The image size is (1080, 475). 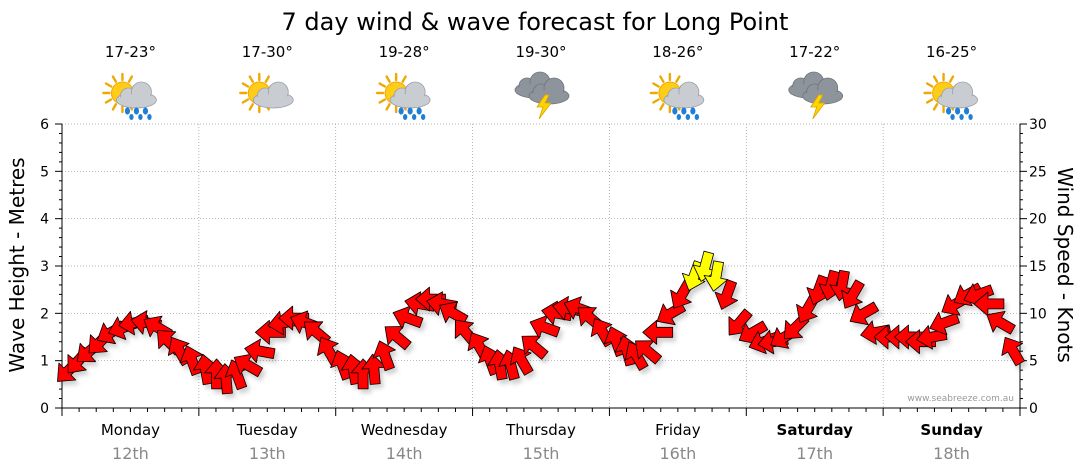 I want to click on cloud-storm-icon, so click(x=816, y=95).